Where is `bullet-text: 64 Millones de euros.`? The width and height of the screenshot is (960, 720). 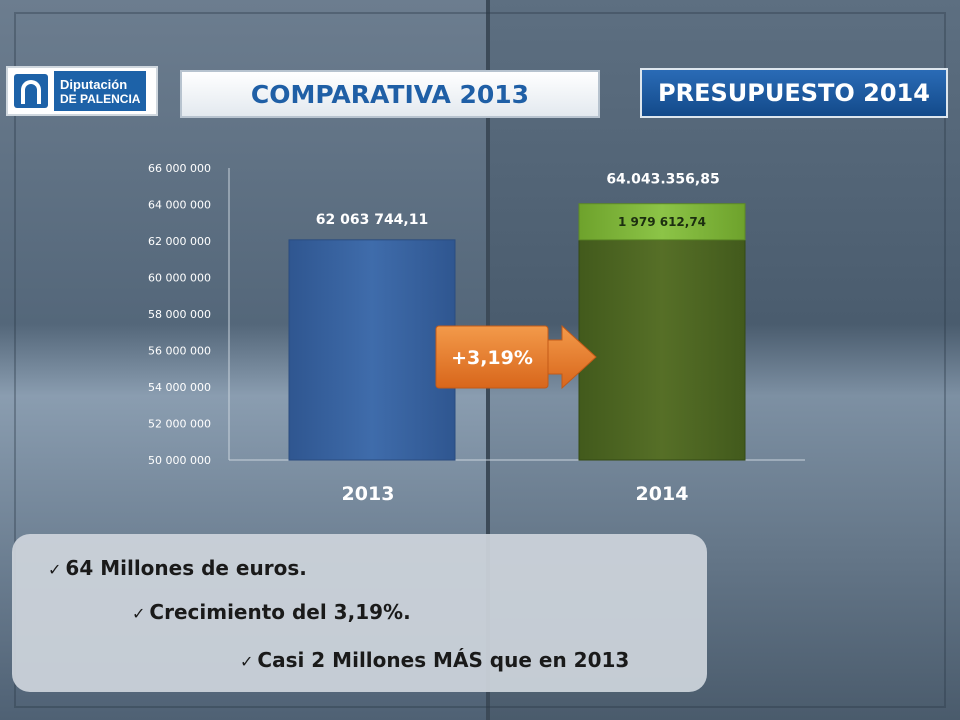 bullet-text: 64 Millones de euros. is located at coordinates (186, 568).